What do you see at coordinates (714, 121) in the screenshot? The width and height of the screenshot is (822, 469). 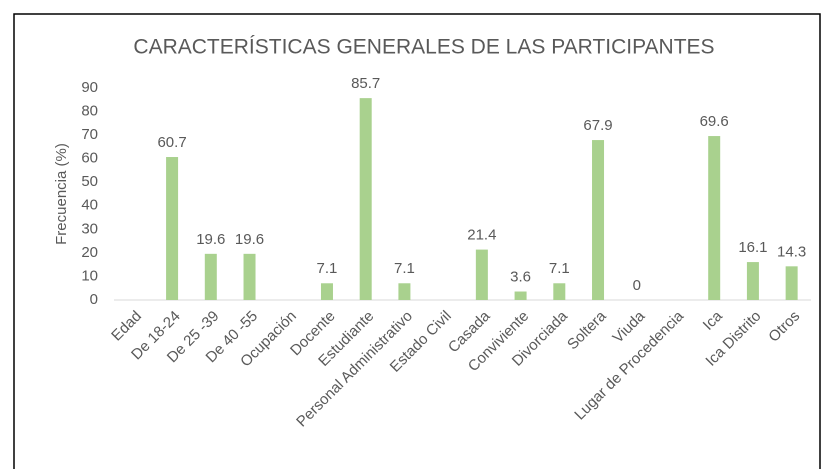 I see `data-label: 69.6` at bounding box center [714, 121].